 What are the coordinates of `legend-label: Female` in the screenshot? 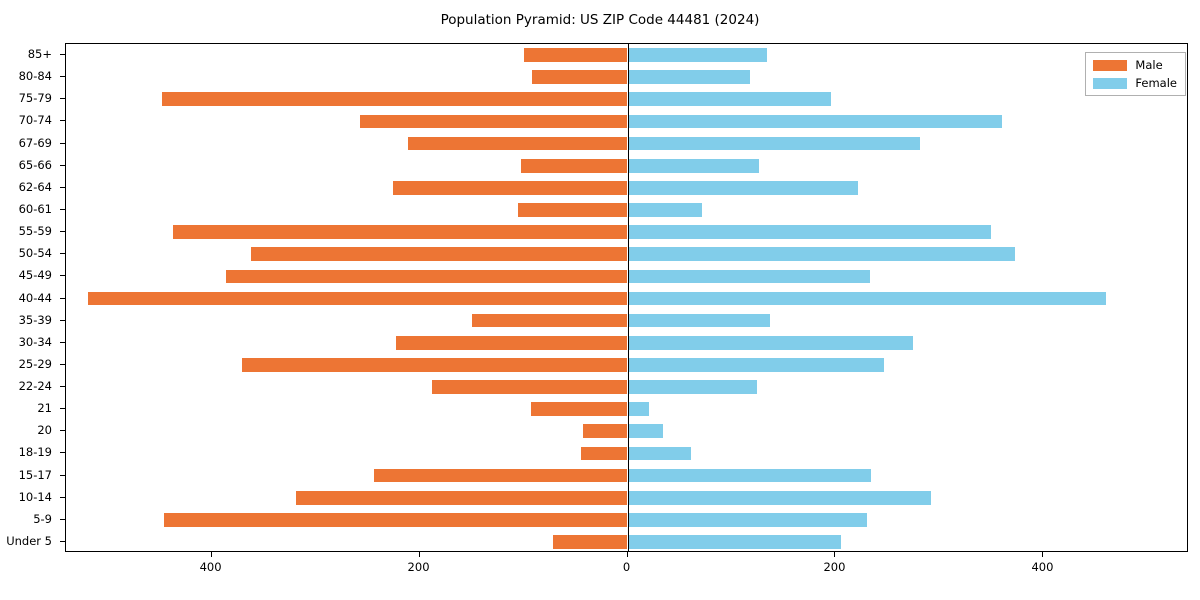 It's located at (1156, 83).